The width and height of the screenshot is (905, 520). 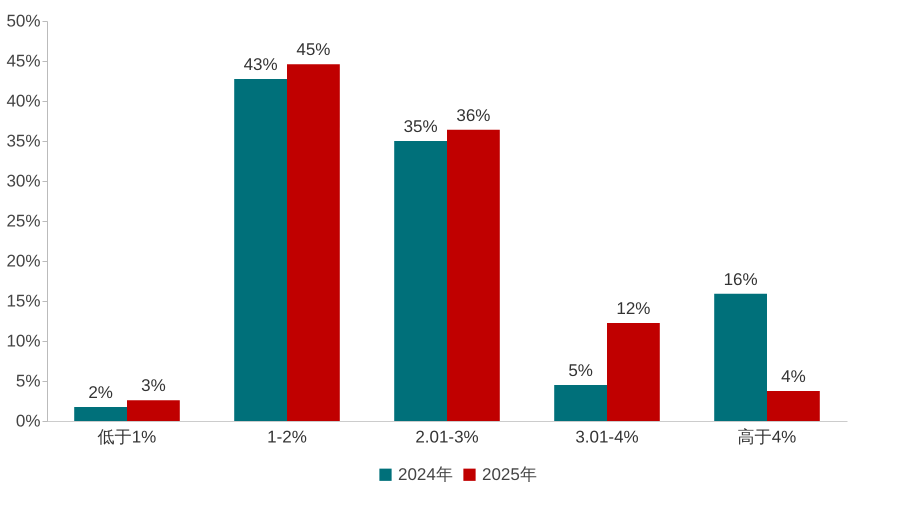 What do you see at coordinates (100, 392) in the screenshot?
I see `data-label: 2%` at bounding box center [100, 392].